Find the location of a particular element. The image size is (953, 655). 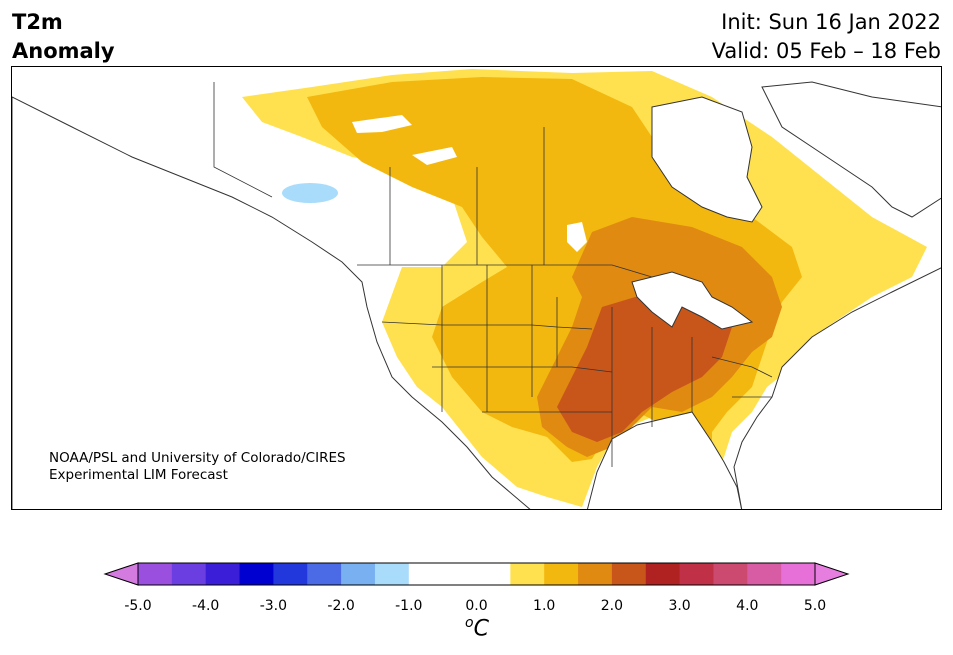

colorbar-outline is located at coordinates (476, 574).